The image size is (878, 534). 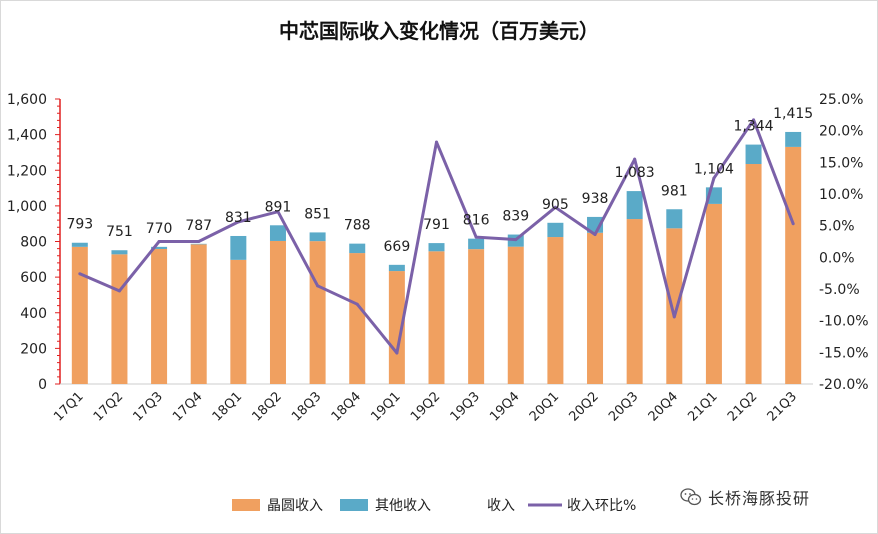 I want to click on x-category-label: 19Q3, so click(x=465, y=406).